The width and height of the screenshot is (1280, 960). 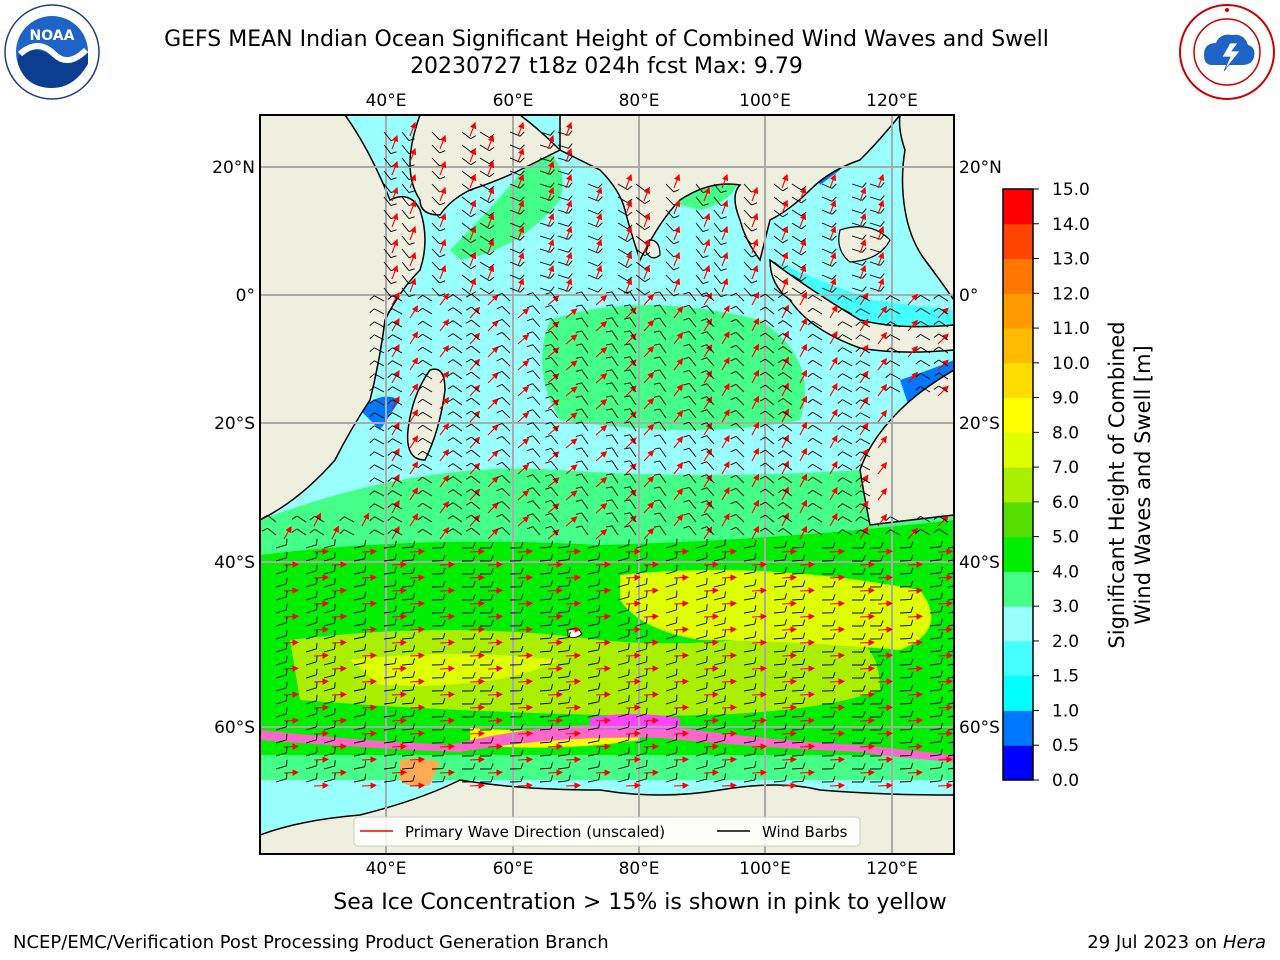 What do you see at coordinates (233, 168) in the screenshot?
I see `lat-label-left: 20°N` at bounding box center [233, 168].